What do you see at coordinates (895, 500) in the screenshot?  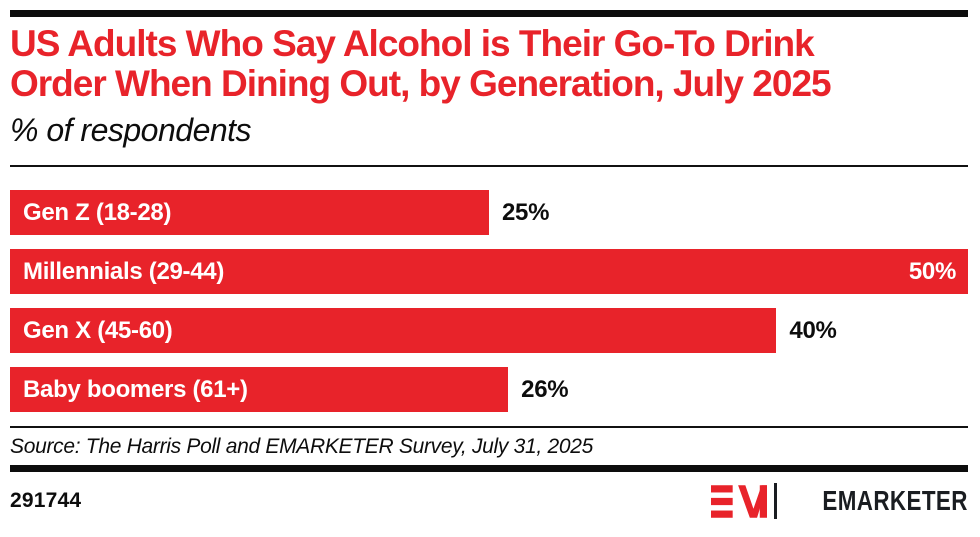 I see `emarketer-wordmark: EMARKETER` at bounding box center [895, 500].